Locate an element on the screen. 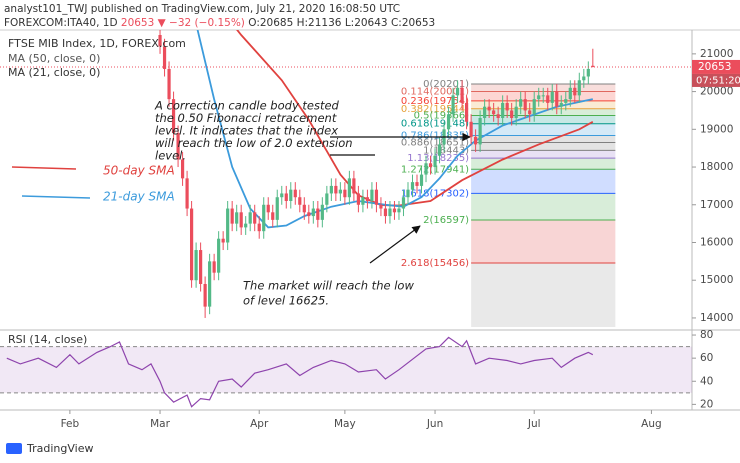  fib-label: 0.114(20001) is located at coordinates (435, 92).